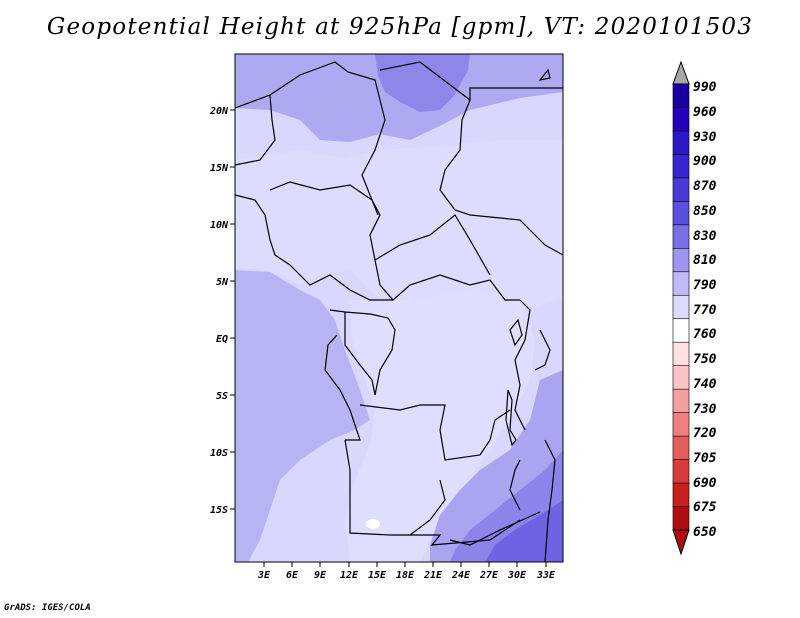 The width and height of the screenshot is (800, 618). I want to click on colorbar-label: 850, so click(705, 211).